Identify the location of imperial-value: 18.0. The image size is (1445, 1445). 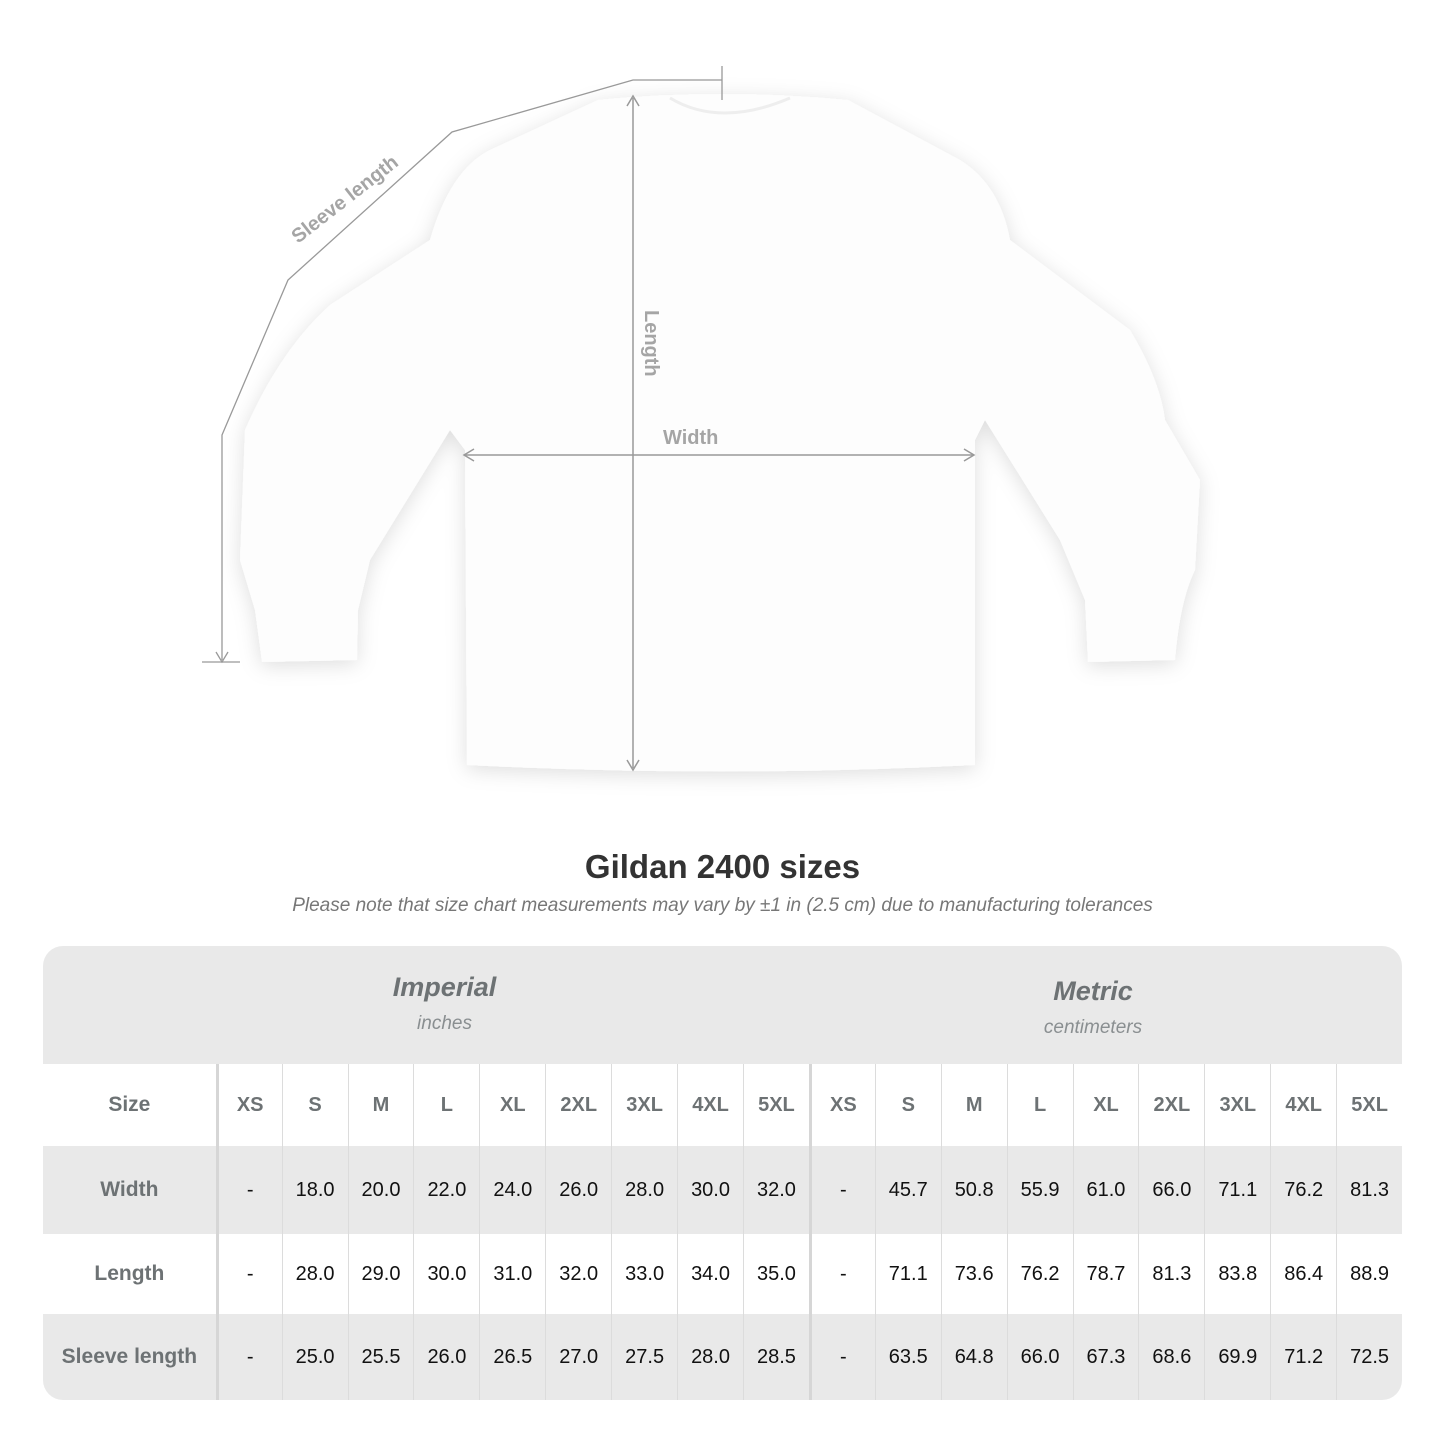
(314, 1190).